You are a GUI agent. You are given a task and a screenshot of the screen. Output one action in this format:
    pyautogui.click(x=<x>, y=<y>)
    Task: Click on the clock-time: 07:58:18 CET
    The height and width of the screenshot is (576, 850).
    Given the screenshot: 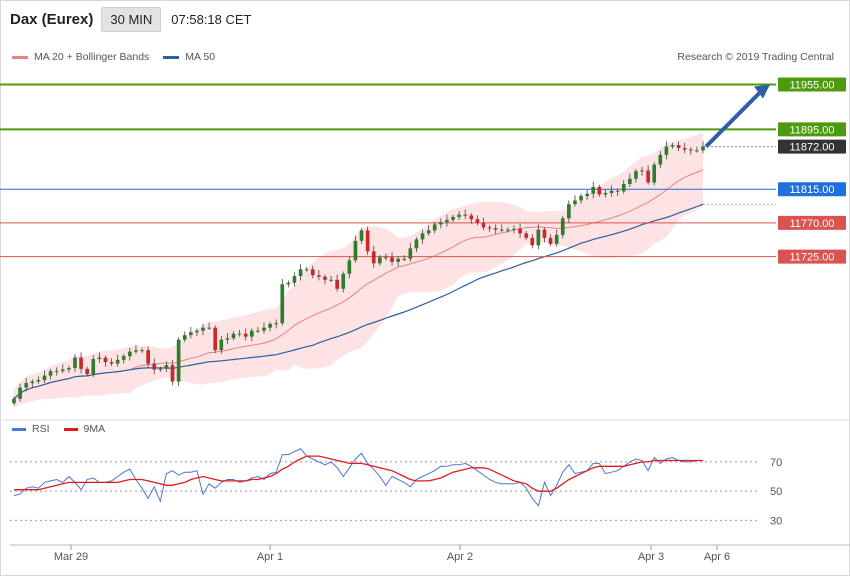 What is the action you would take?
    pyautogui.click(x=211, y=19)
    